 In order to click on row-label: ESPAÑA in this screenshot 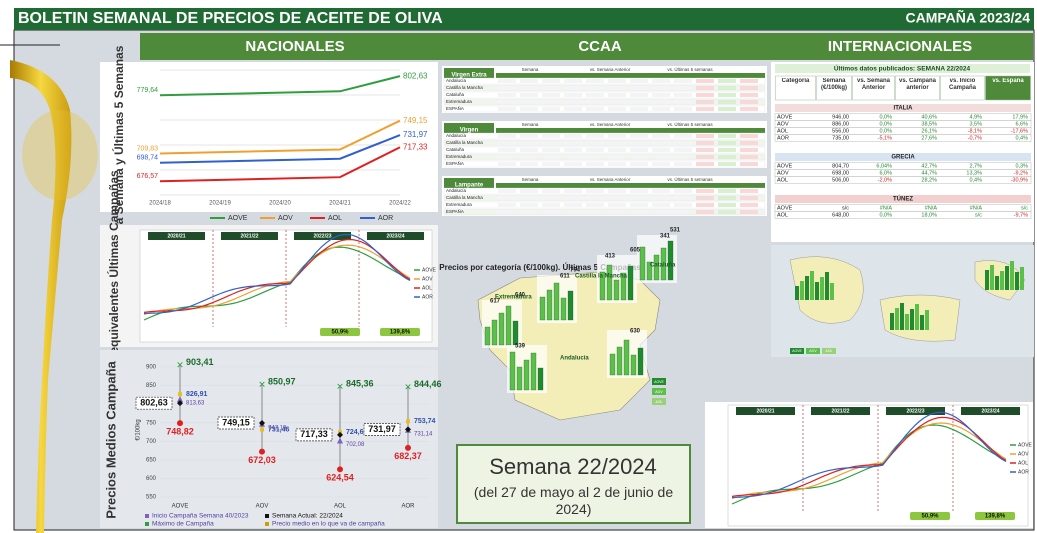, I will do `click(455, 211)`.